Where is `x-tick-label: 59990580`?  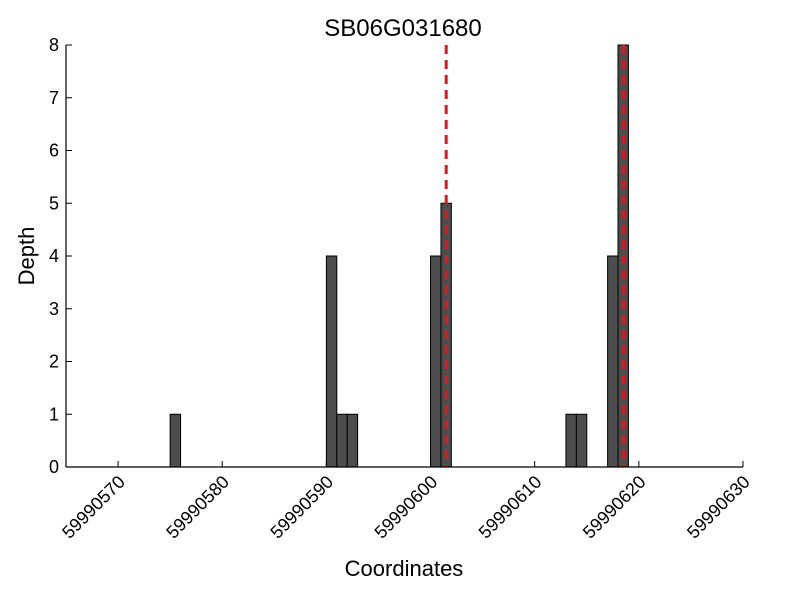 x-tick-label: 59990580 is located at coordinates (197, 507).